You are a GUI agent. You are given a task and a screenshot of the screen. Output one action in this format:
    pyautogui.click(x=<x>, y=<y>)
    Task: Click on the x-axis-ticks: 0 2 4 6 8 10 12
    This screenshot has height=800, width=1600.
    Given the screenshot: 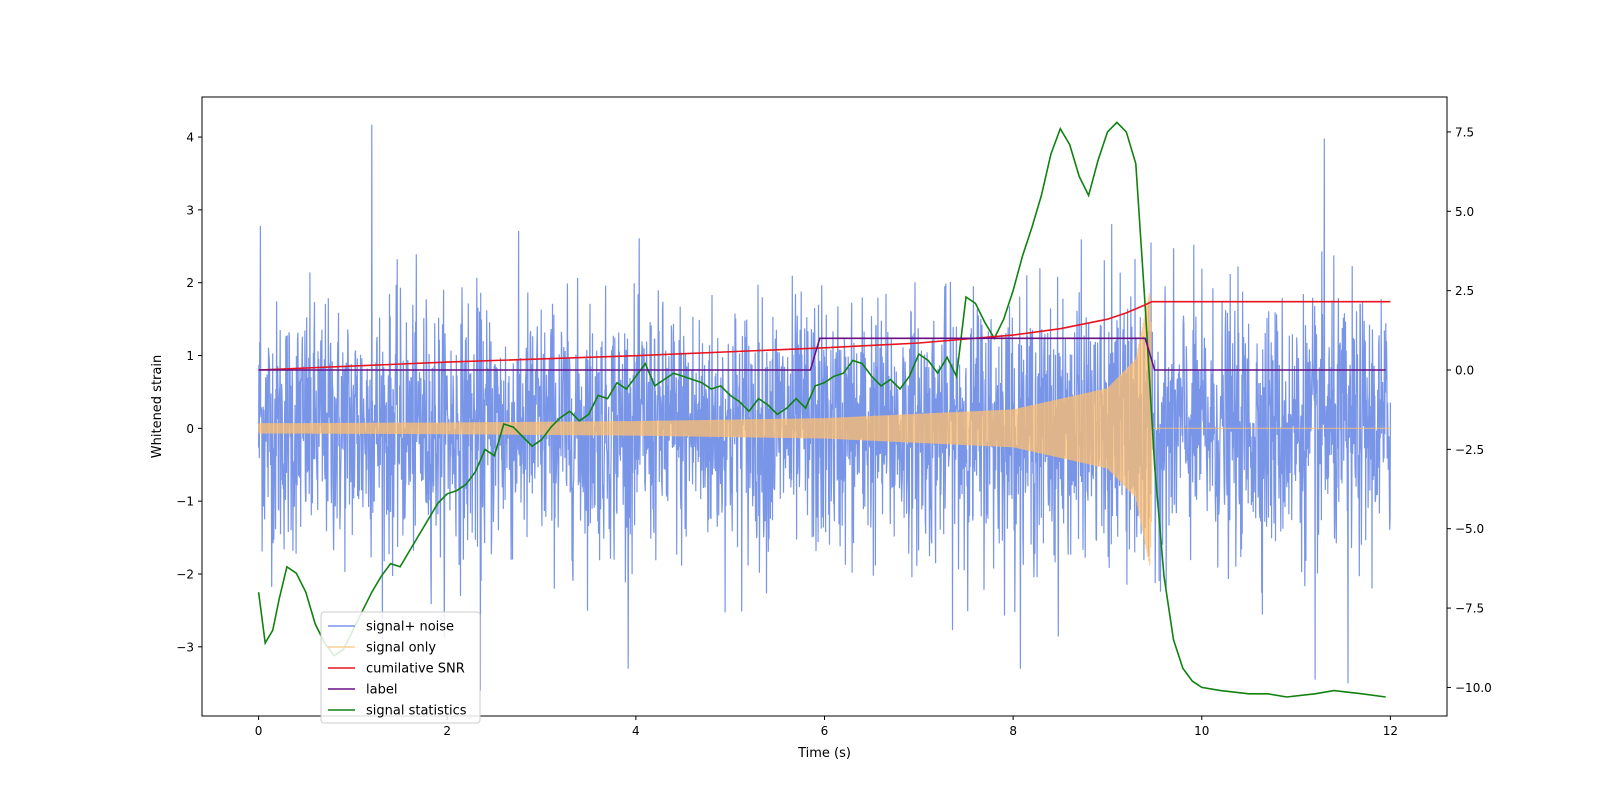 What is the action you would take?
    pyautogui.click(x=826, y=727)
    